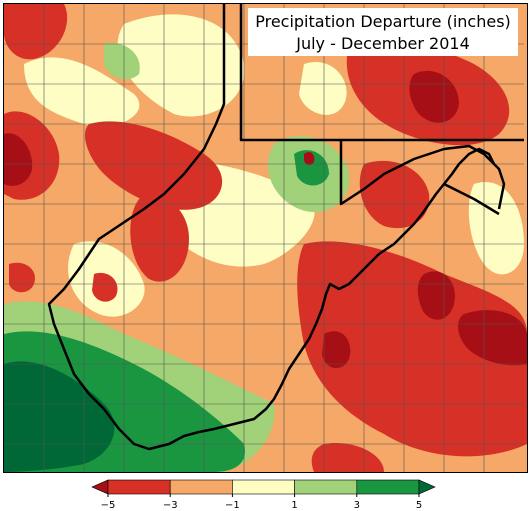  I want to click on legend-tick-label: 3, so click(357, 505).